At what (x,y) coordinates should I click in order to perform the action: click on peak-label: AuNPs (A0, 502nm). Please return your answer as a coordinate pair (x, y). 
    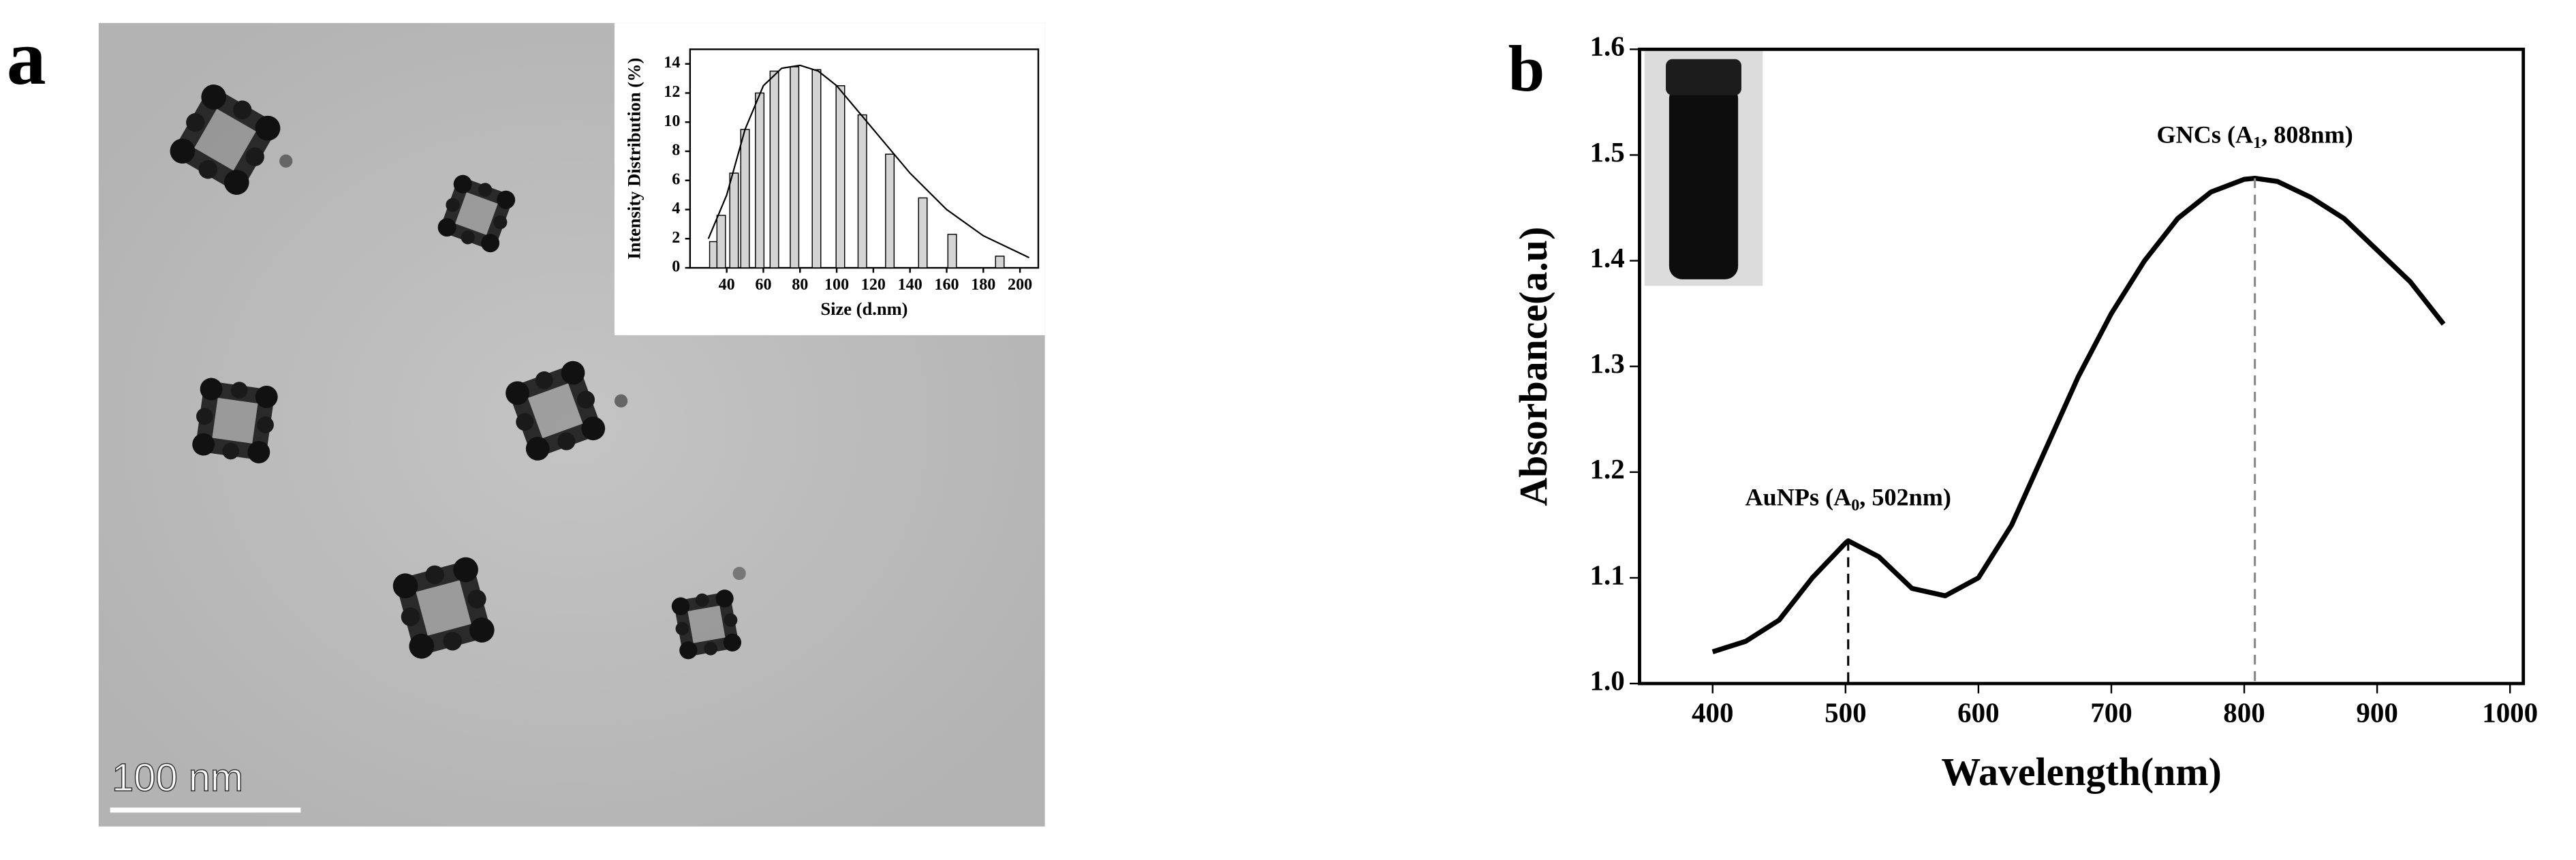
    Looking at the image, I should click on (1848, 499).